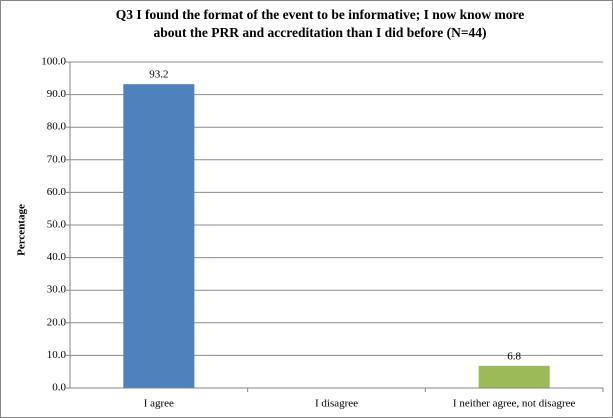  I want to click on x-tick-label: I agree, so click(159, 404).